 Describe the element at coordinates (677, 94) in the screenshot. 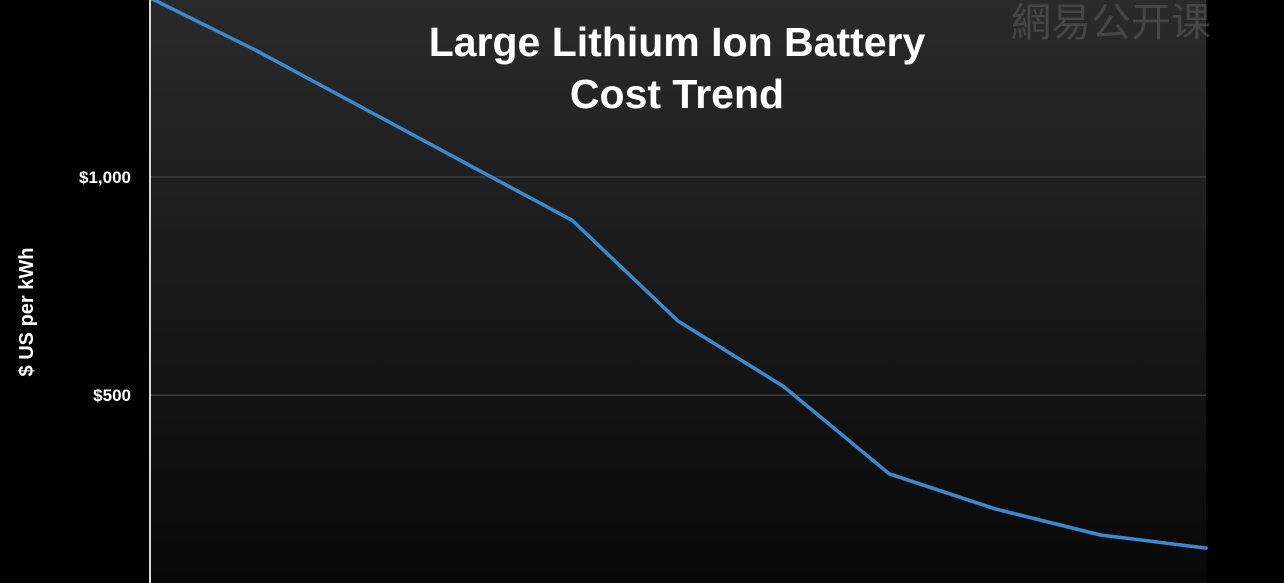

I see `chart-title-line-2: Cost Trend` at that location.